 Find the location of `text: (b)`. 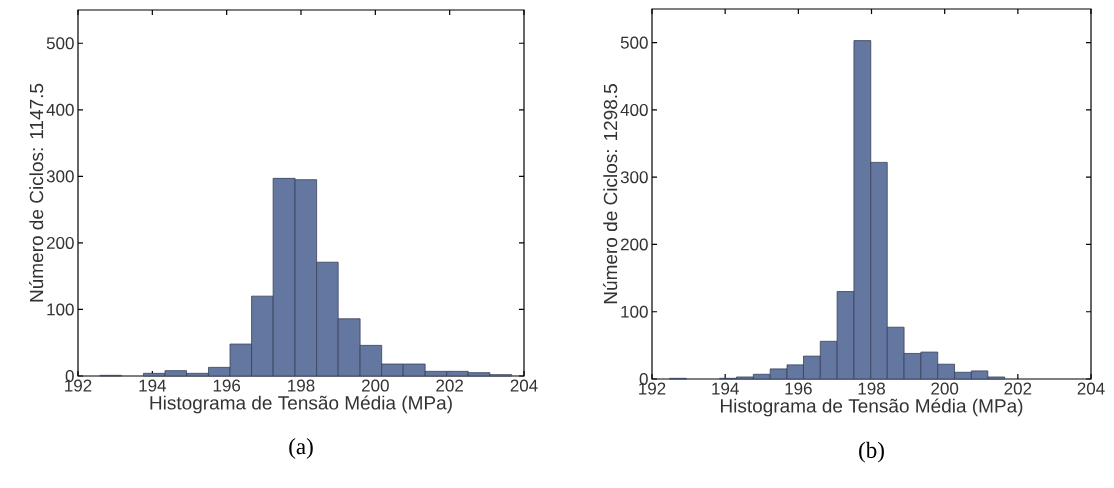

text: (b) is located at coordinates (871, 452).